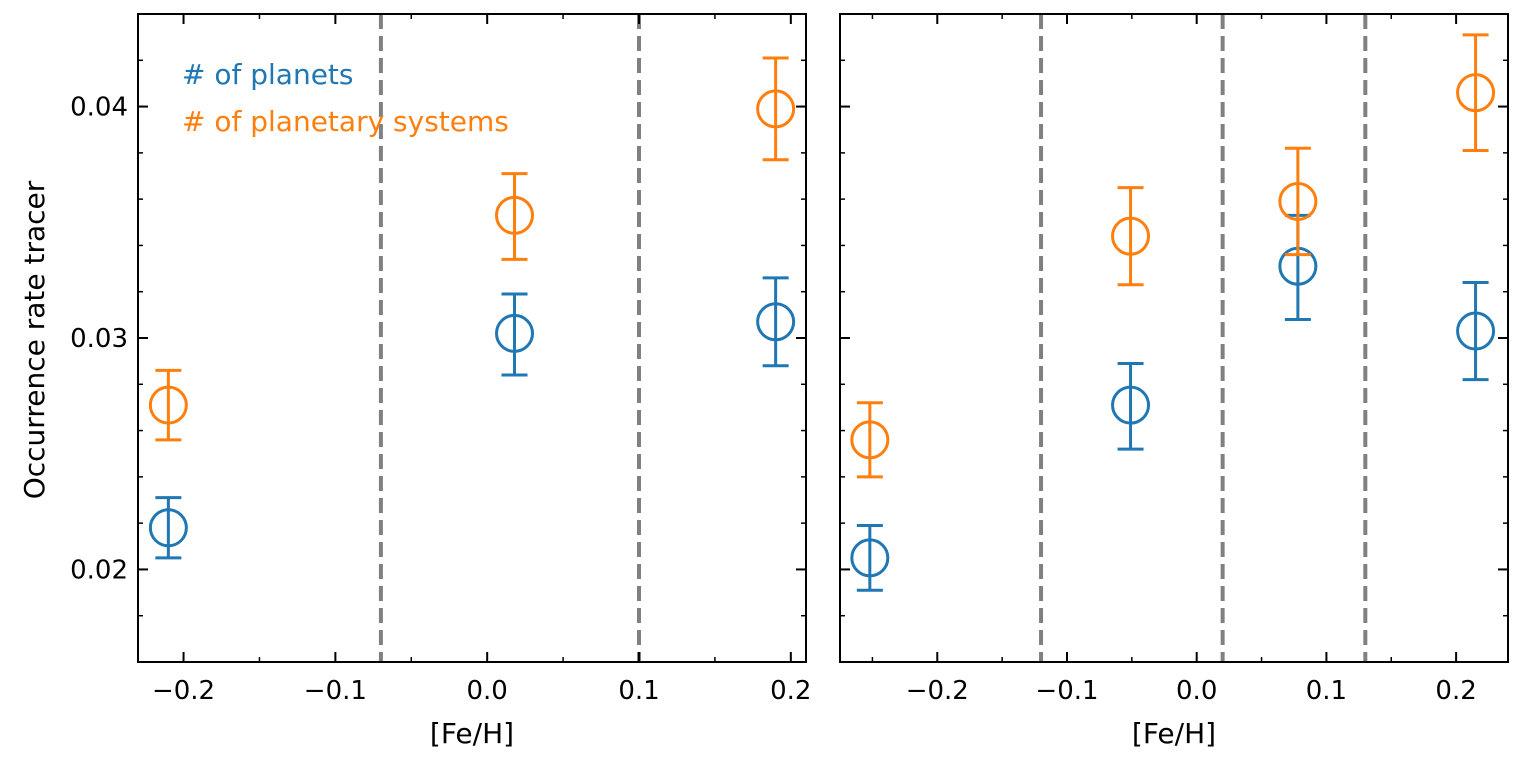  I want to click on x-axis-label-left: [Fe/H], so click(472, 733).